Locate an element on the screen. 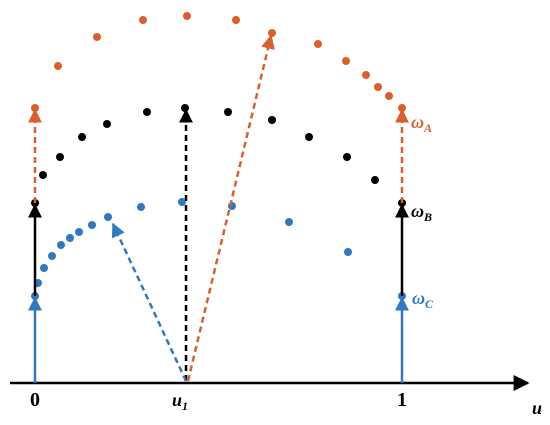 This screenshot has width=550, height=425. tick-label: 1 is located at coordinates (402, 400).